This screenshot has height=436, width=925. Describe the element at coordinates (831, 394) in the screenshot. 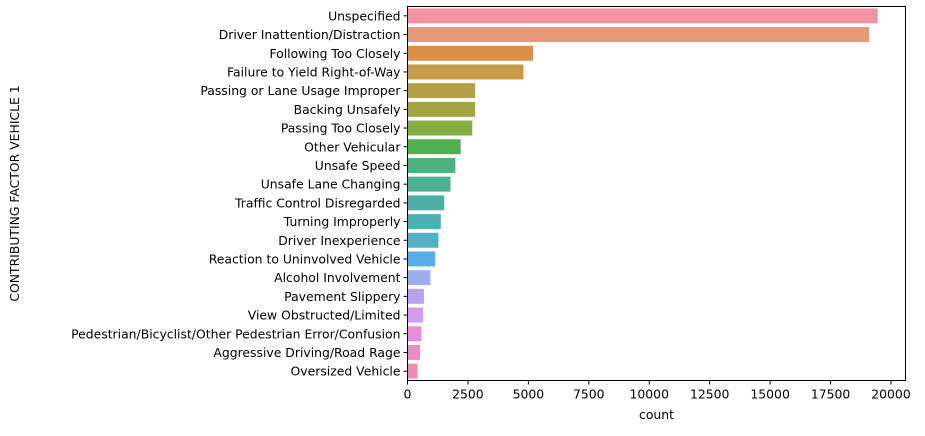

I see `x-tick-label: 17500` at that location.